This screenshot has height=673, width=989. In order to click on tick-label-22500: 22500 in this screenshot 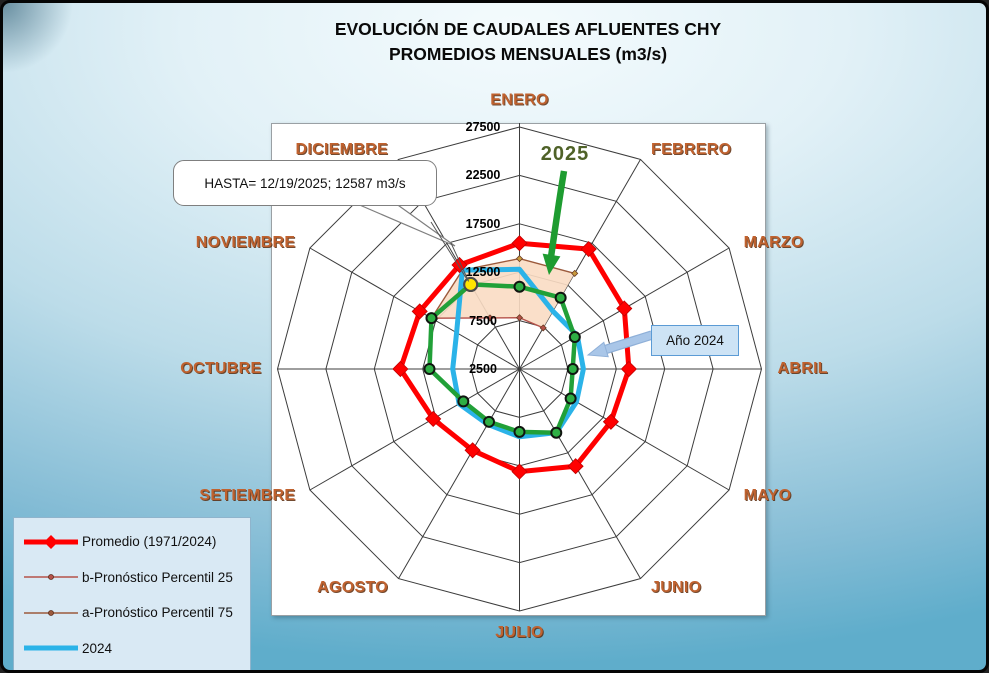, I will do `click(483, 175)`.